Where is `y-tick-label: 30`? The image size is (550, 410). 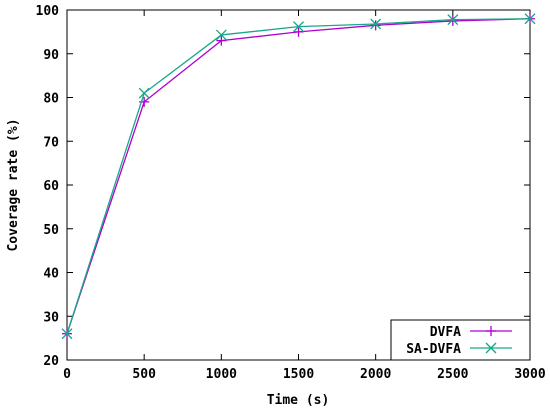 y-tick-label: 30 is located at coordinates (51, 317).